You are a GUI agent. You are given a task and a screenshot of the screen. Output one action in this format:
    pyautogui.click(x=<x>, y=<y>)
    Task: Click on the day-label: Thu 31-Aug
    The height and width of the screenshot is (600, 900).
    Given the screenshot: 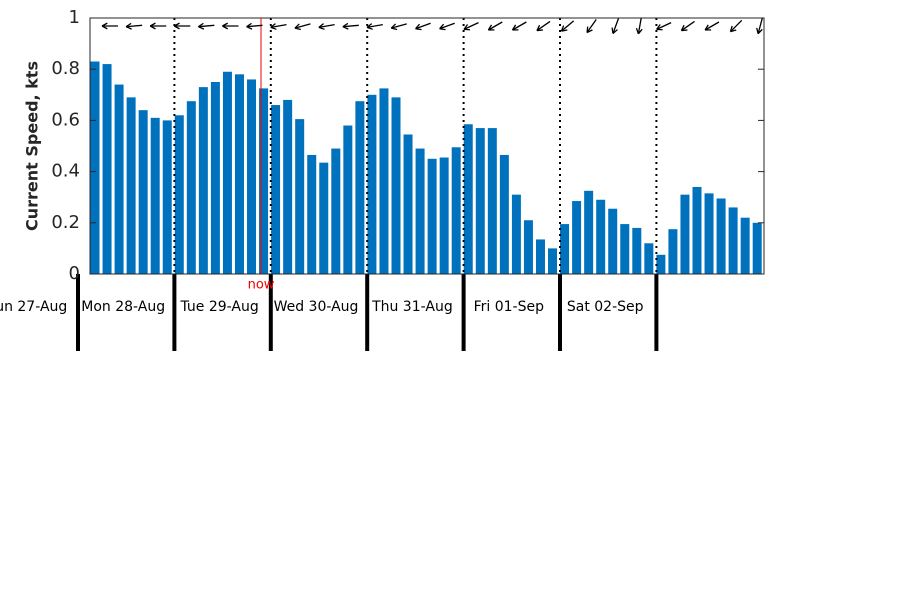 What is the action you would take?
    pyautogui.click(x=412, y=307)
    